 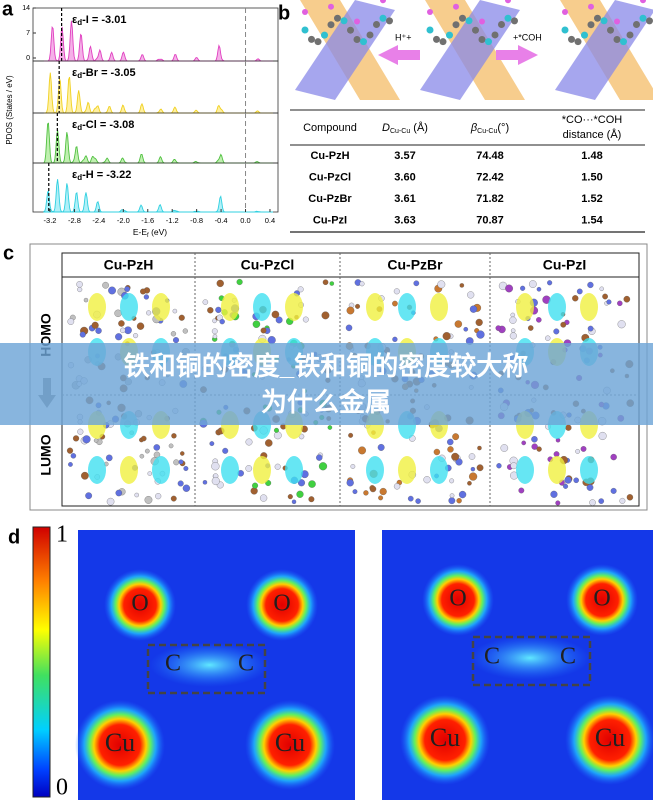 I want to click on banner-text: 为什么金属, so click(x=326, y=402).